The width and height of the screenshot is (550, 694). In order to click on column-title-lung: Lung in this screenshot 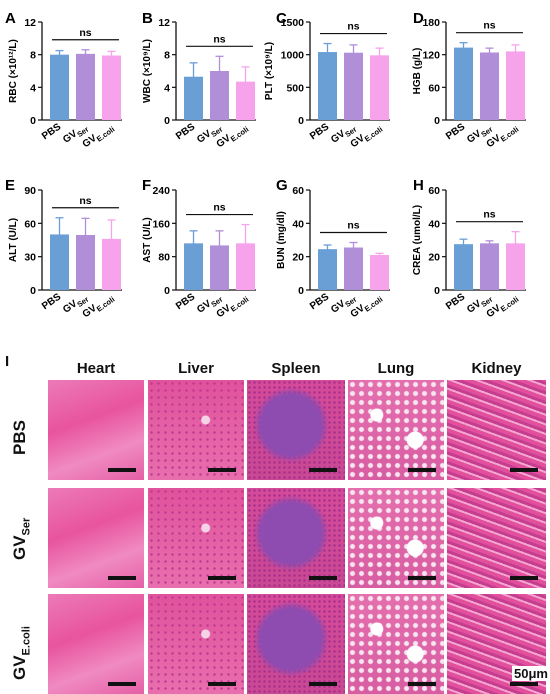, I will do `click(396, 368)`.